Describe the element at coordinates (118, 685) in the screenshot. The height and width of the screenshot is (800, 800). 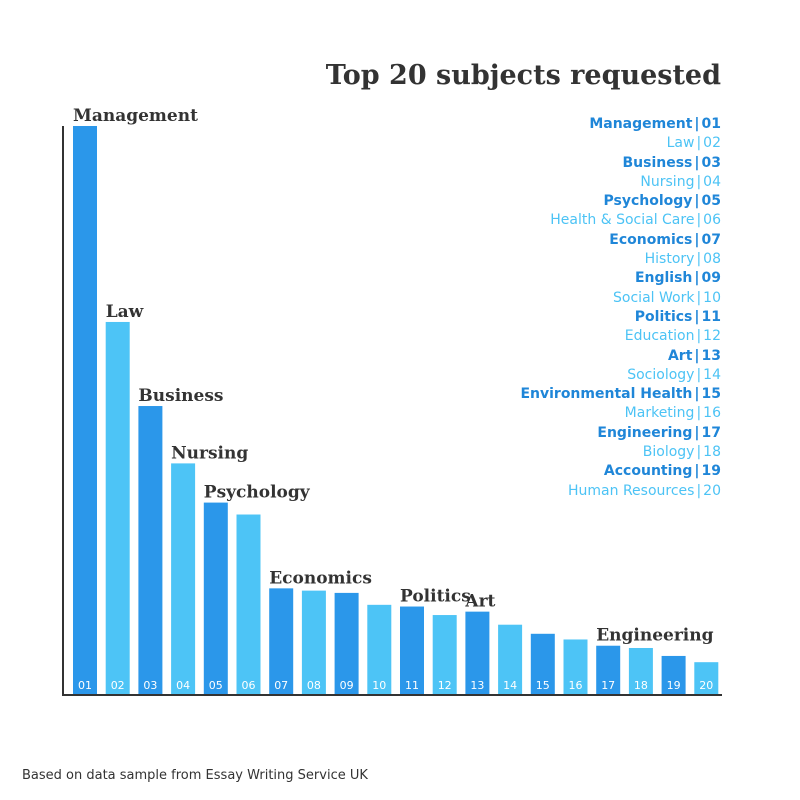
I see `tick-label: 02` at that location.